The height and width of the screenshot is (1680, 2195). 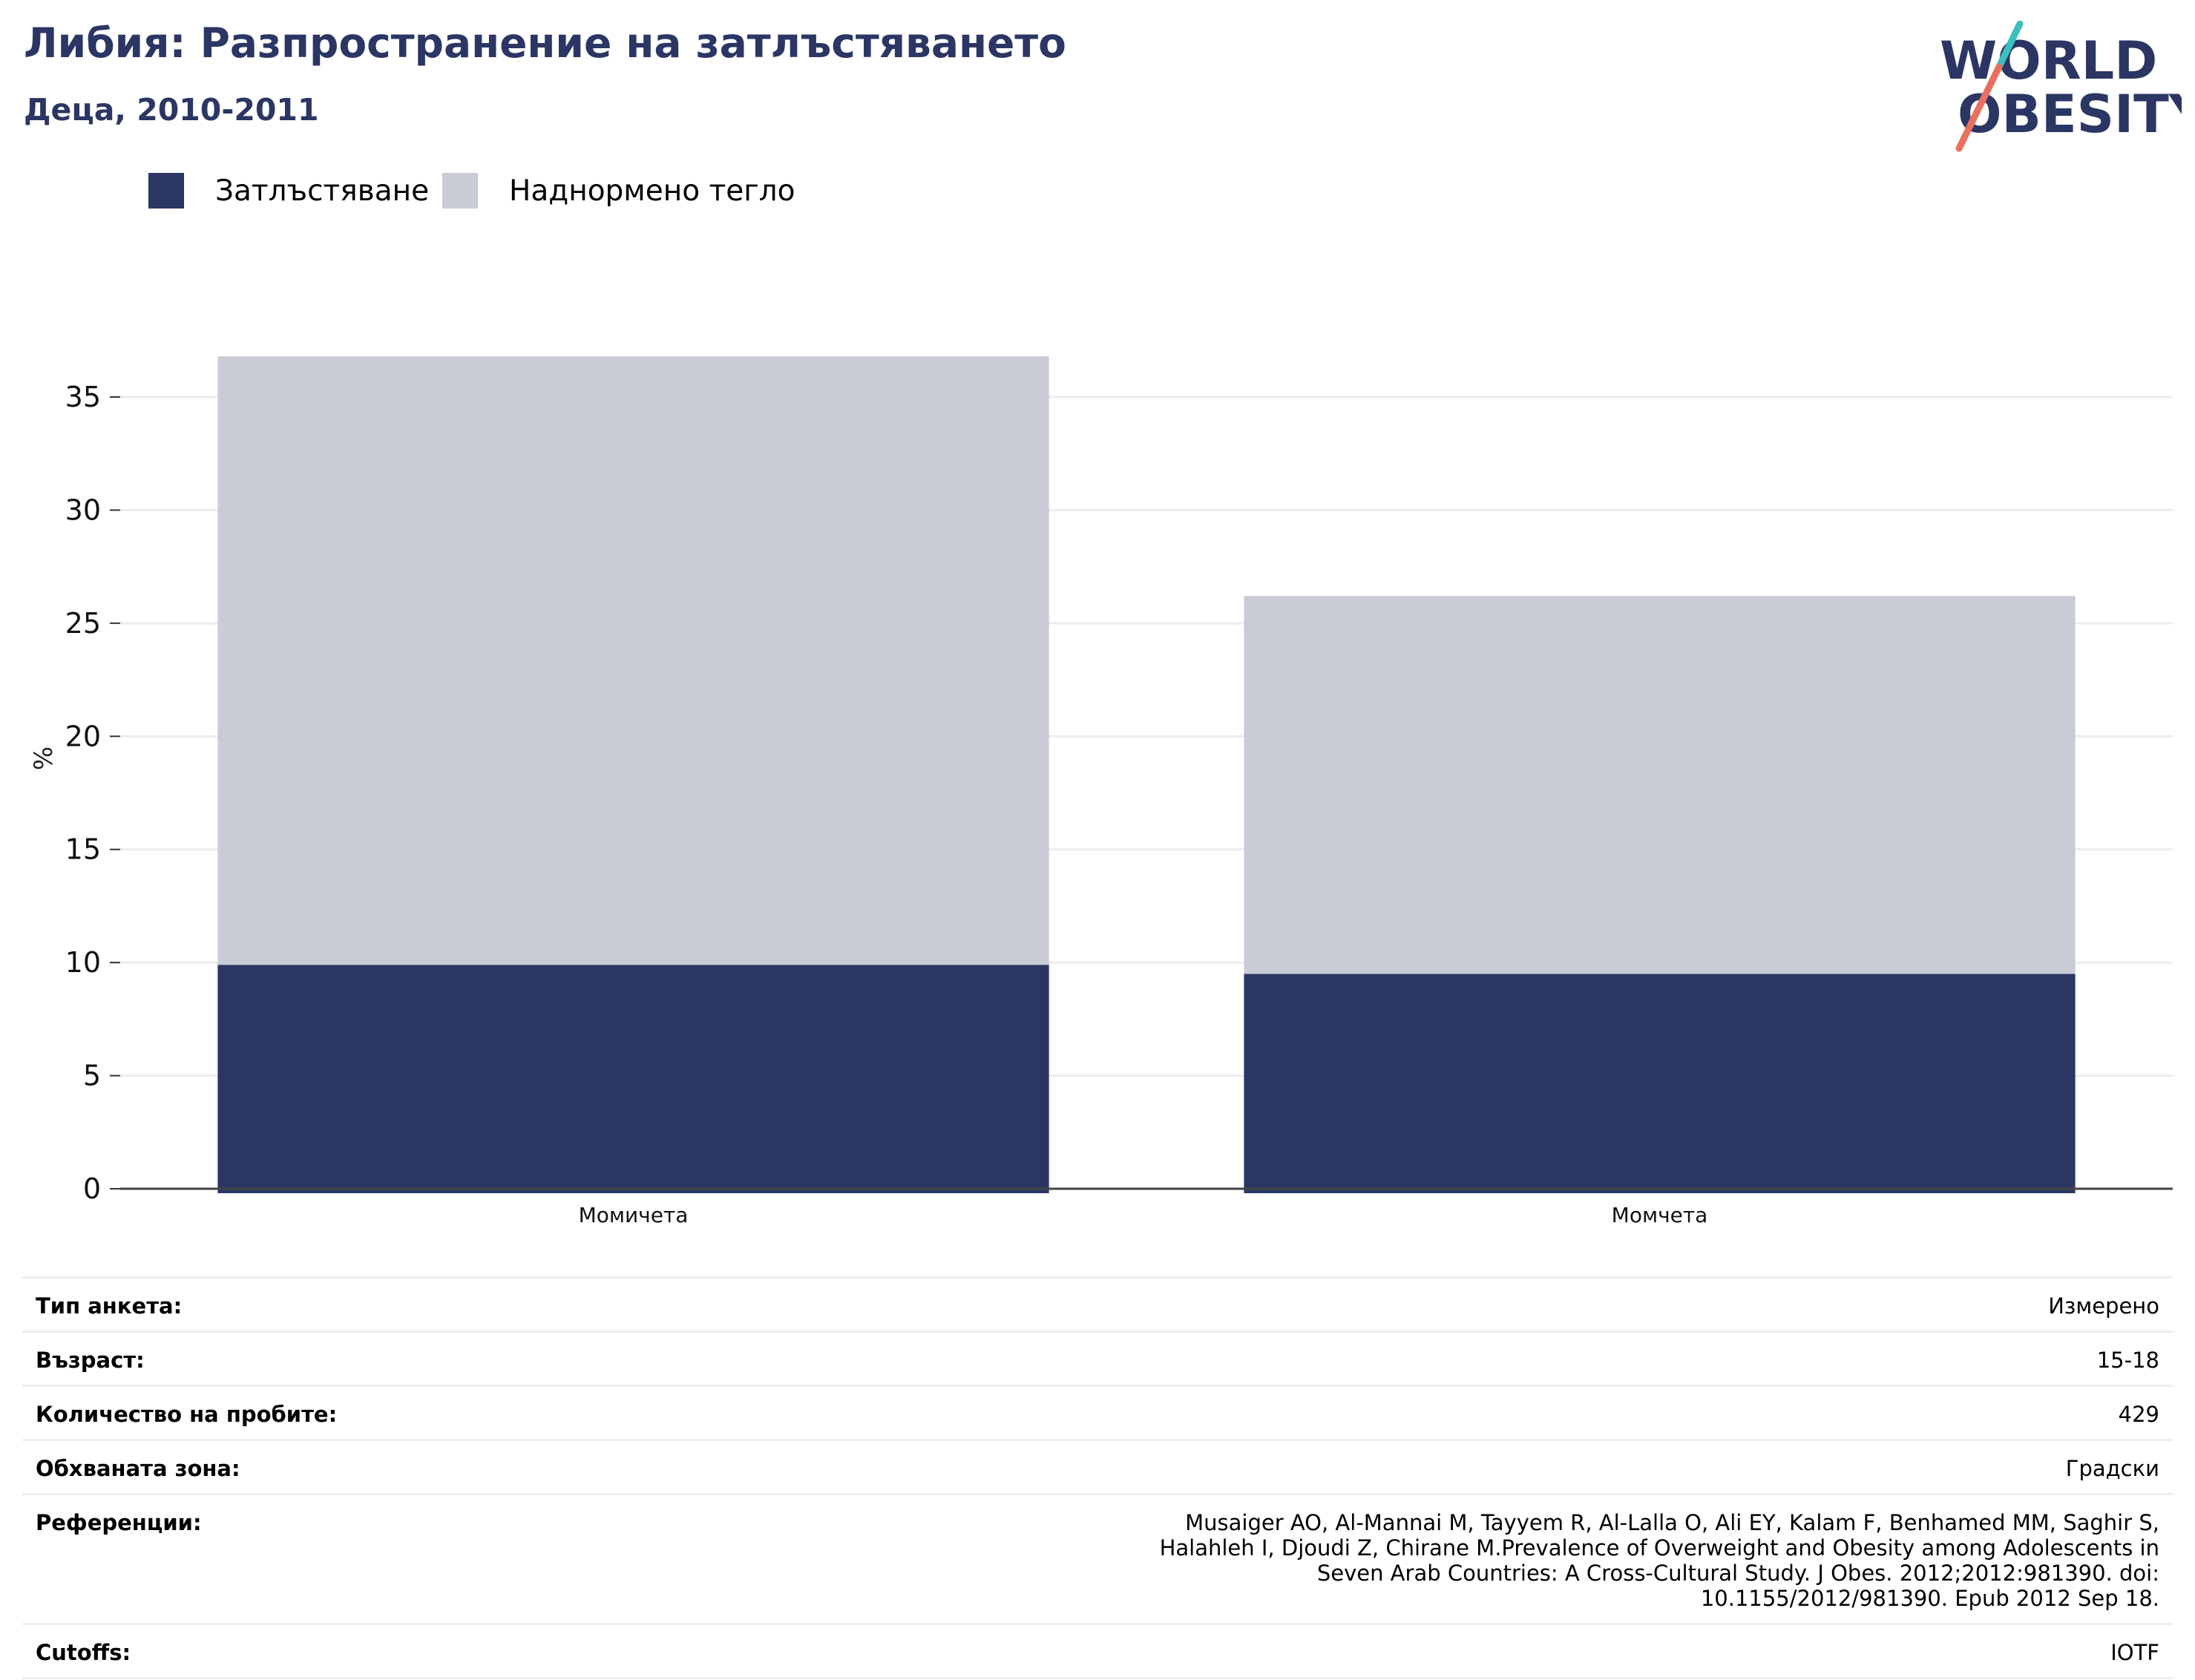 What do you see at coordinates (92, 1189) in the screenshot?
I see `y-tick-label: 0` at bounding box center [92, 1189].